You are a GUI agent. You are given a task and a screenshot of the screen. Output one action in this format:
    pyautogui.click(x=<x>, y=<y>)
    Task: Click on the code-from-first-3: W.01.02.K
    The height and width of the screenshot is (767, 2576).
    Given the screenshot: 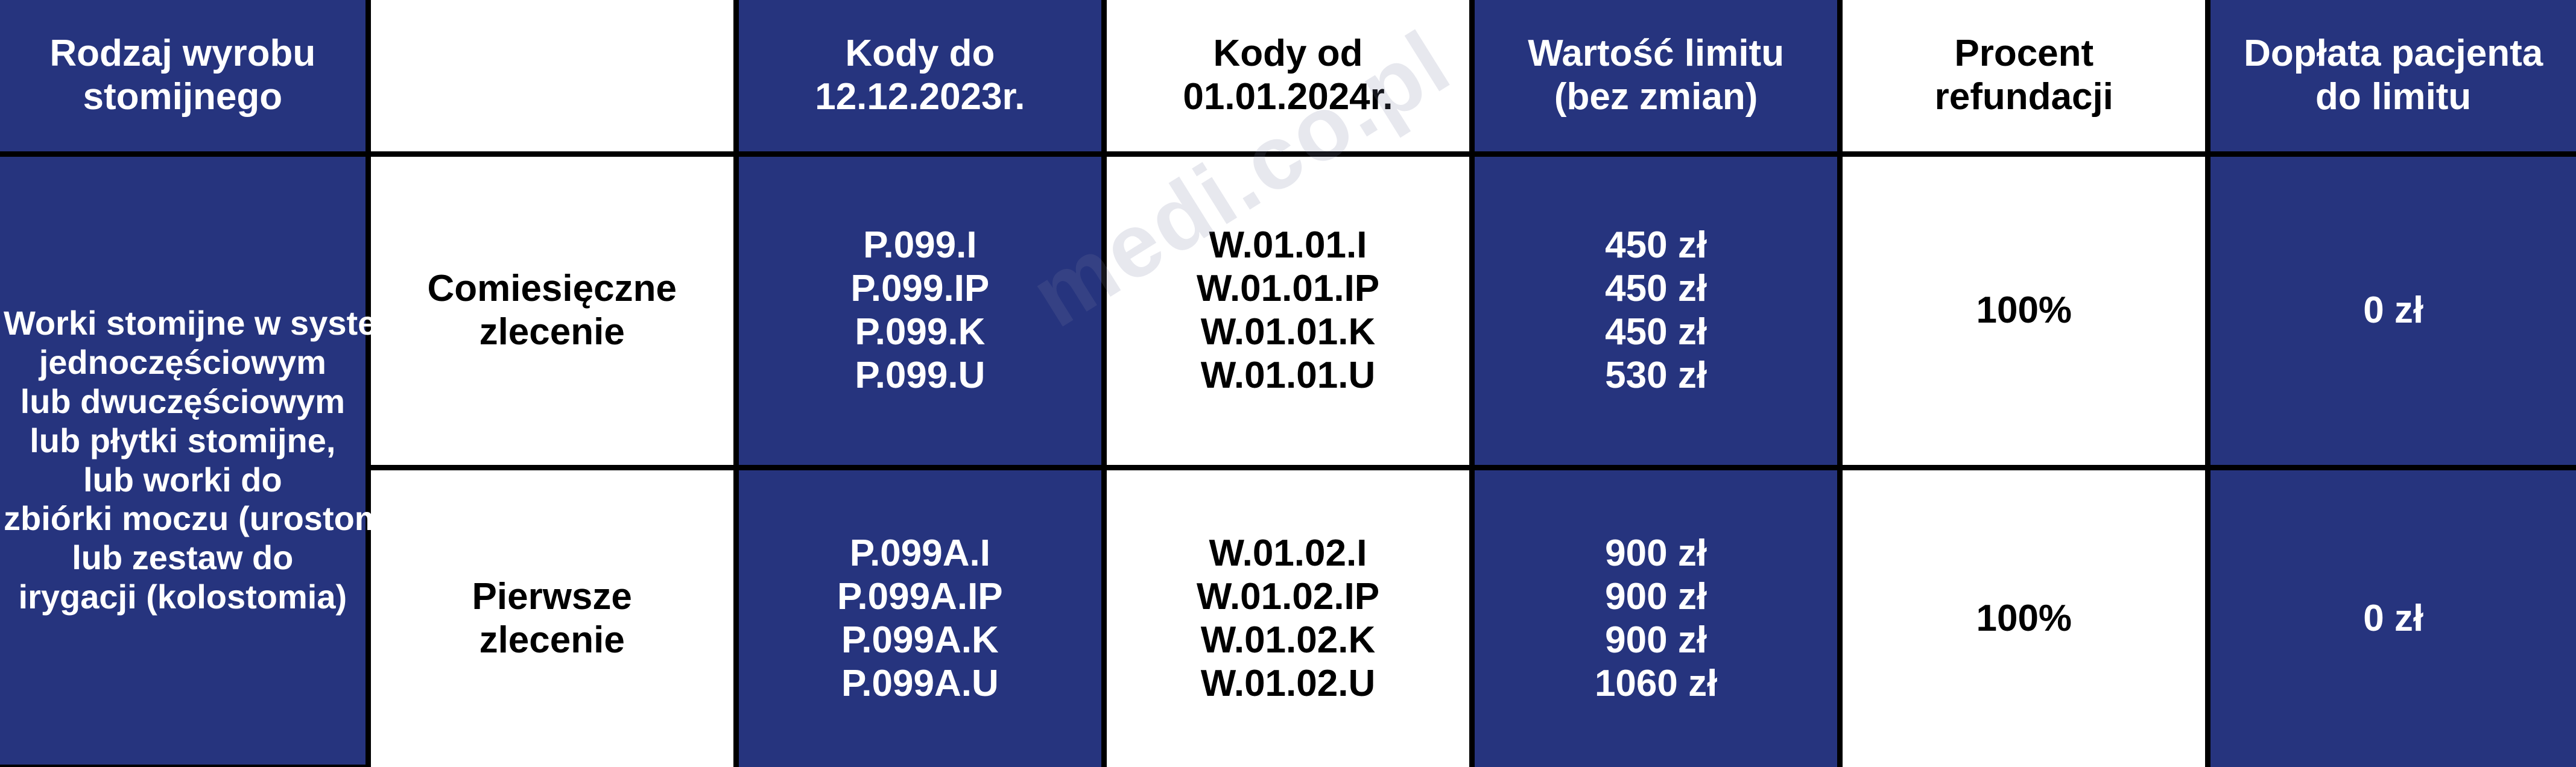 What is the action you would take?
    pyautogui.click(x=1288, y=640)
    